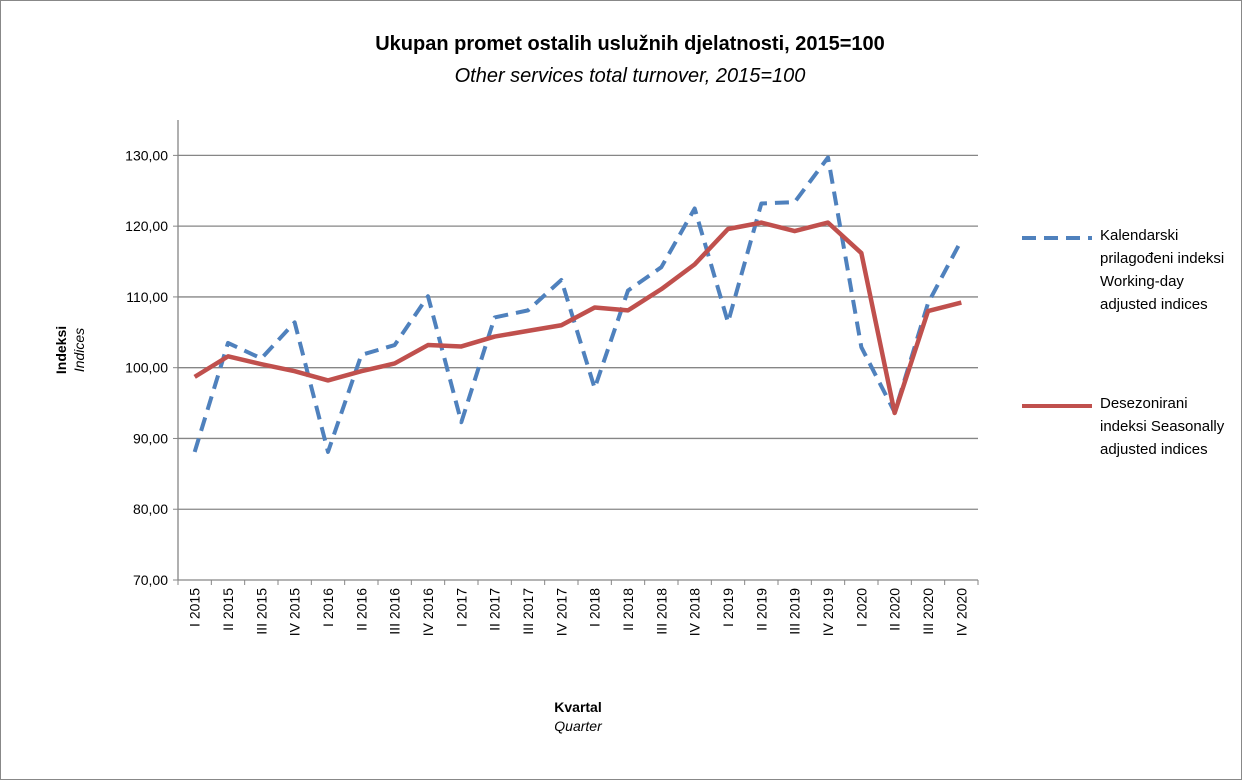 The image size is (1242, 780). I want to click on y-subtitle: Indices, so click(79, 350).